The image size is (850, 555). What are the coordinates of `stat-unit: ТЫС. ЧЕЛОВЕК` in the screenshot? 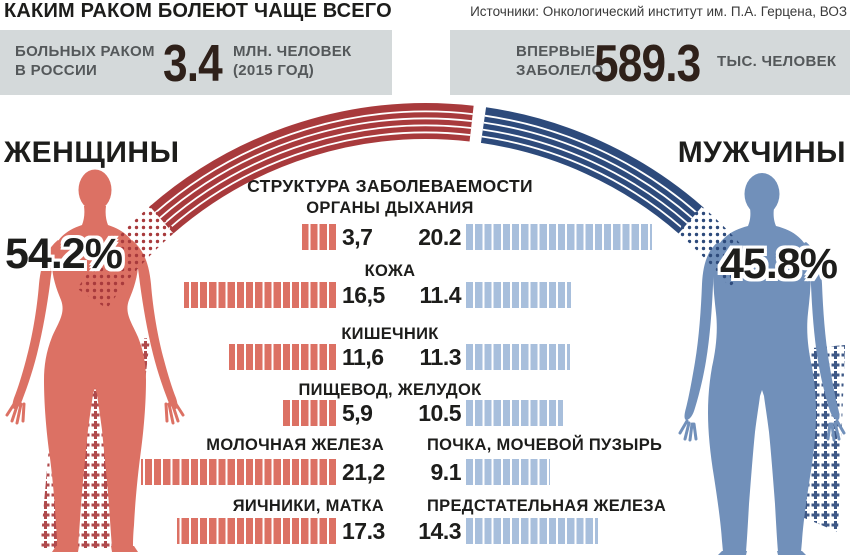 It's located at (777, 61).